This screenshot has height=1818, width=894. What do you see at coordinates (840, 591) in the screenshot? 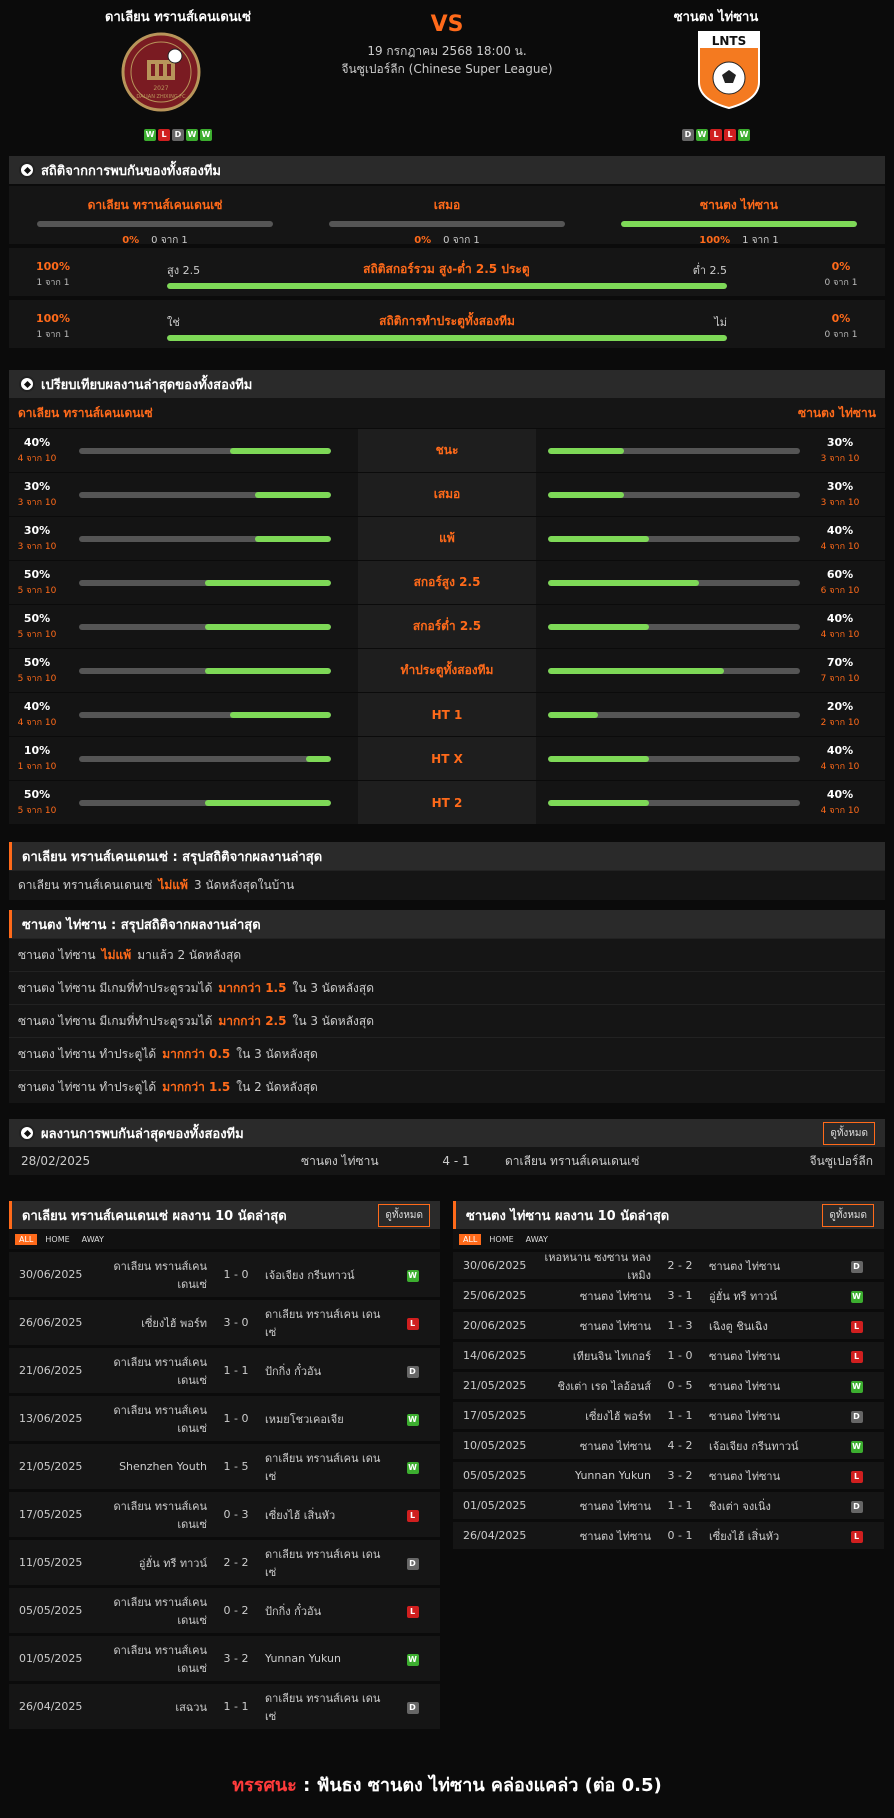
I see `away-sub: 6 จาก 10` at bounding box center [840, 591].